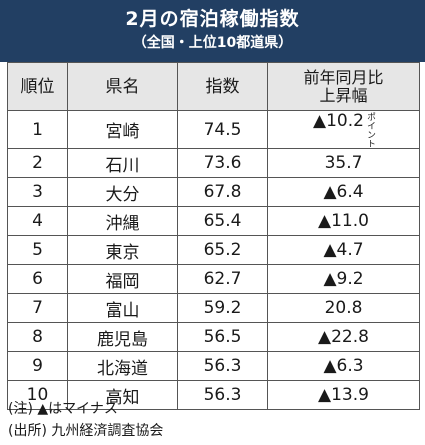 The height and width of the screenshot is (445, 425). I want to click on index-cell: 56.5, so click(222, 337).